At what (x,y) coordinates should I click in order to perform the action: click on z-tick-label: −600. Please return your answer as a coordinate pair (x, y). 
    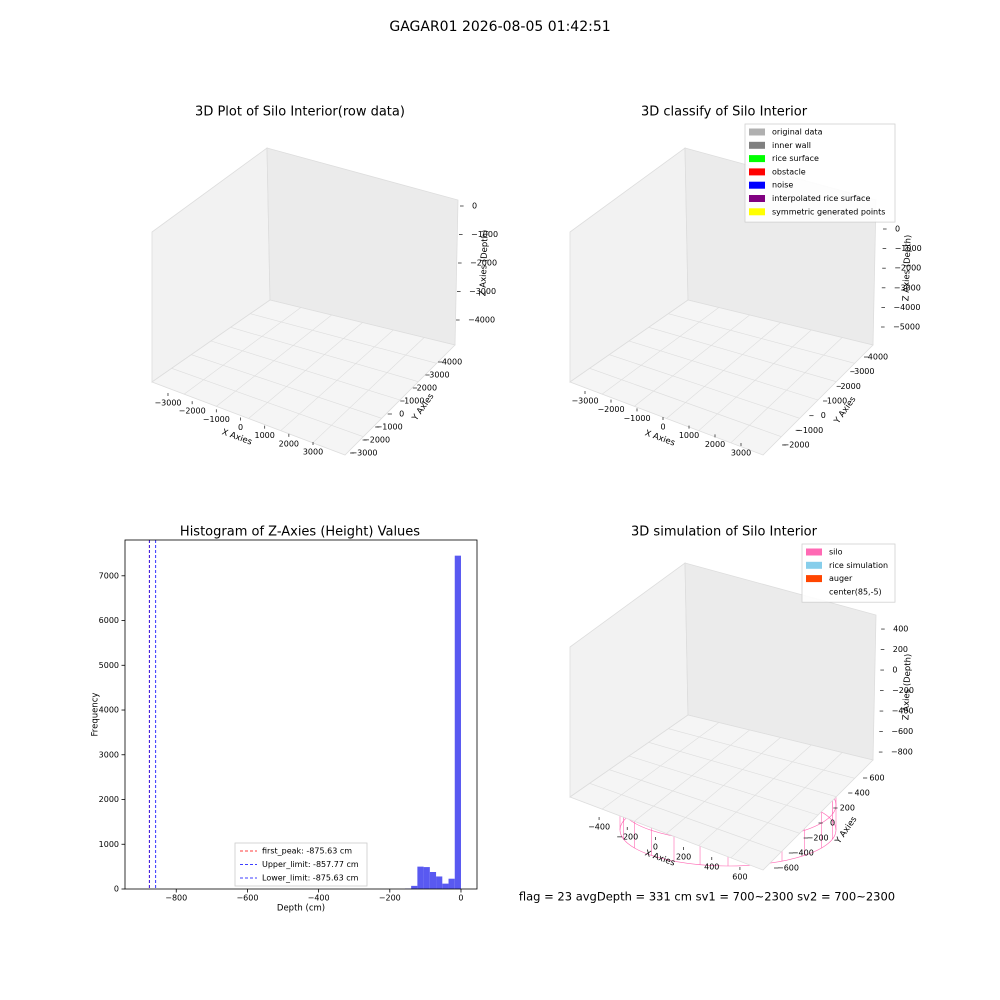
    Looking at the image, I should click on (902, 731).